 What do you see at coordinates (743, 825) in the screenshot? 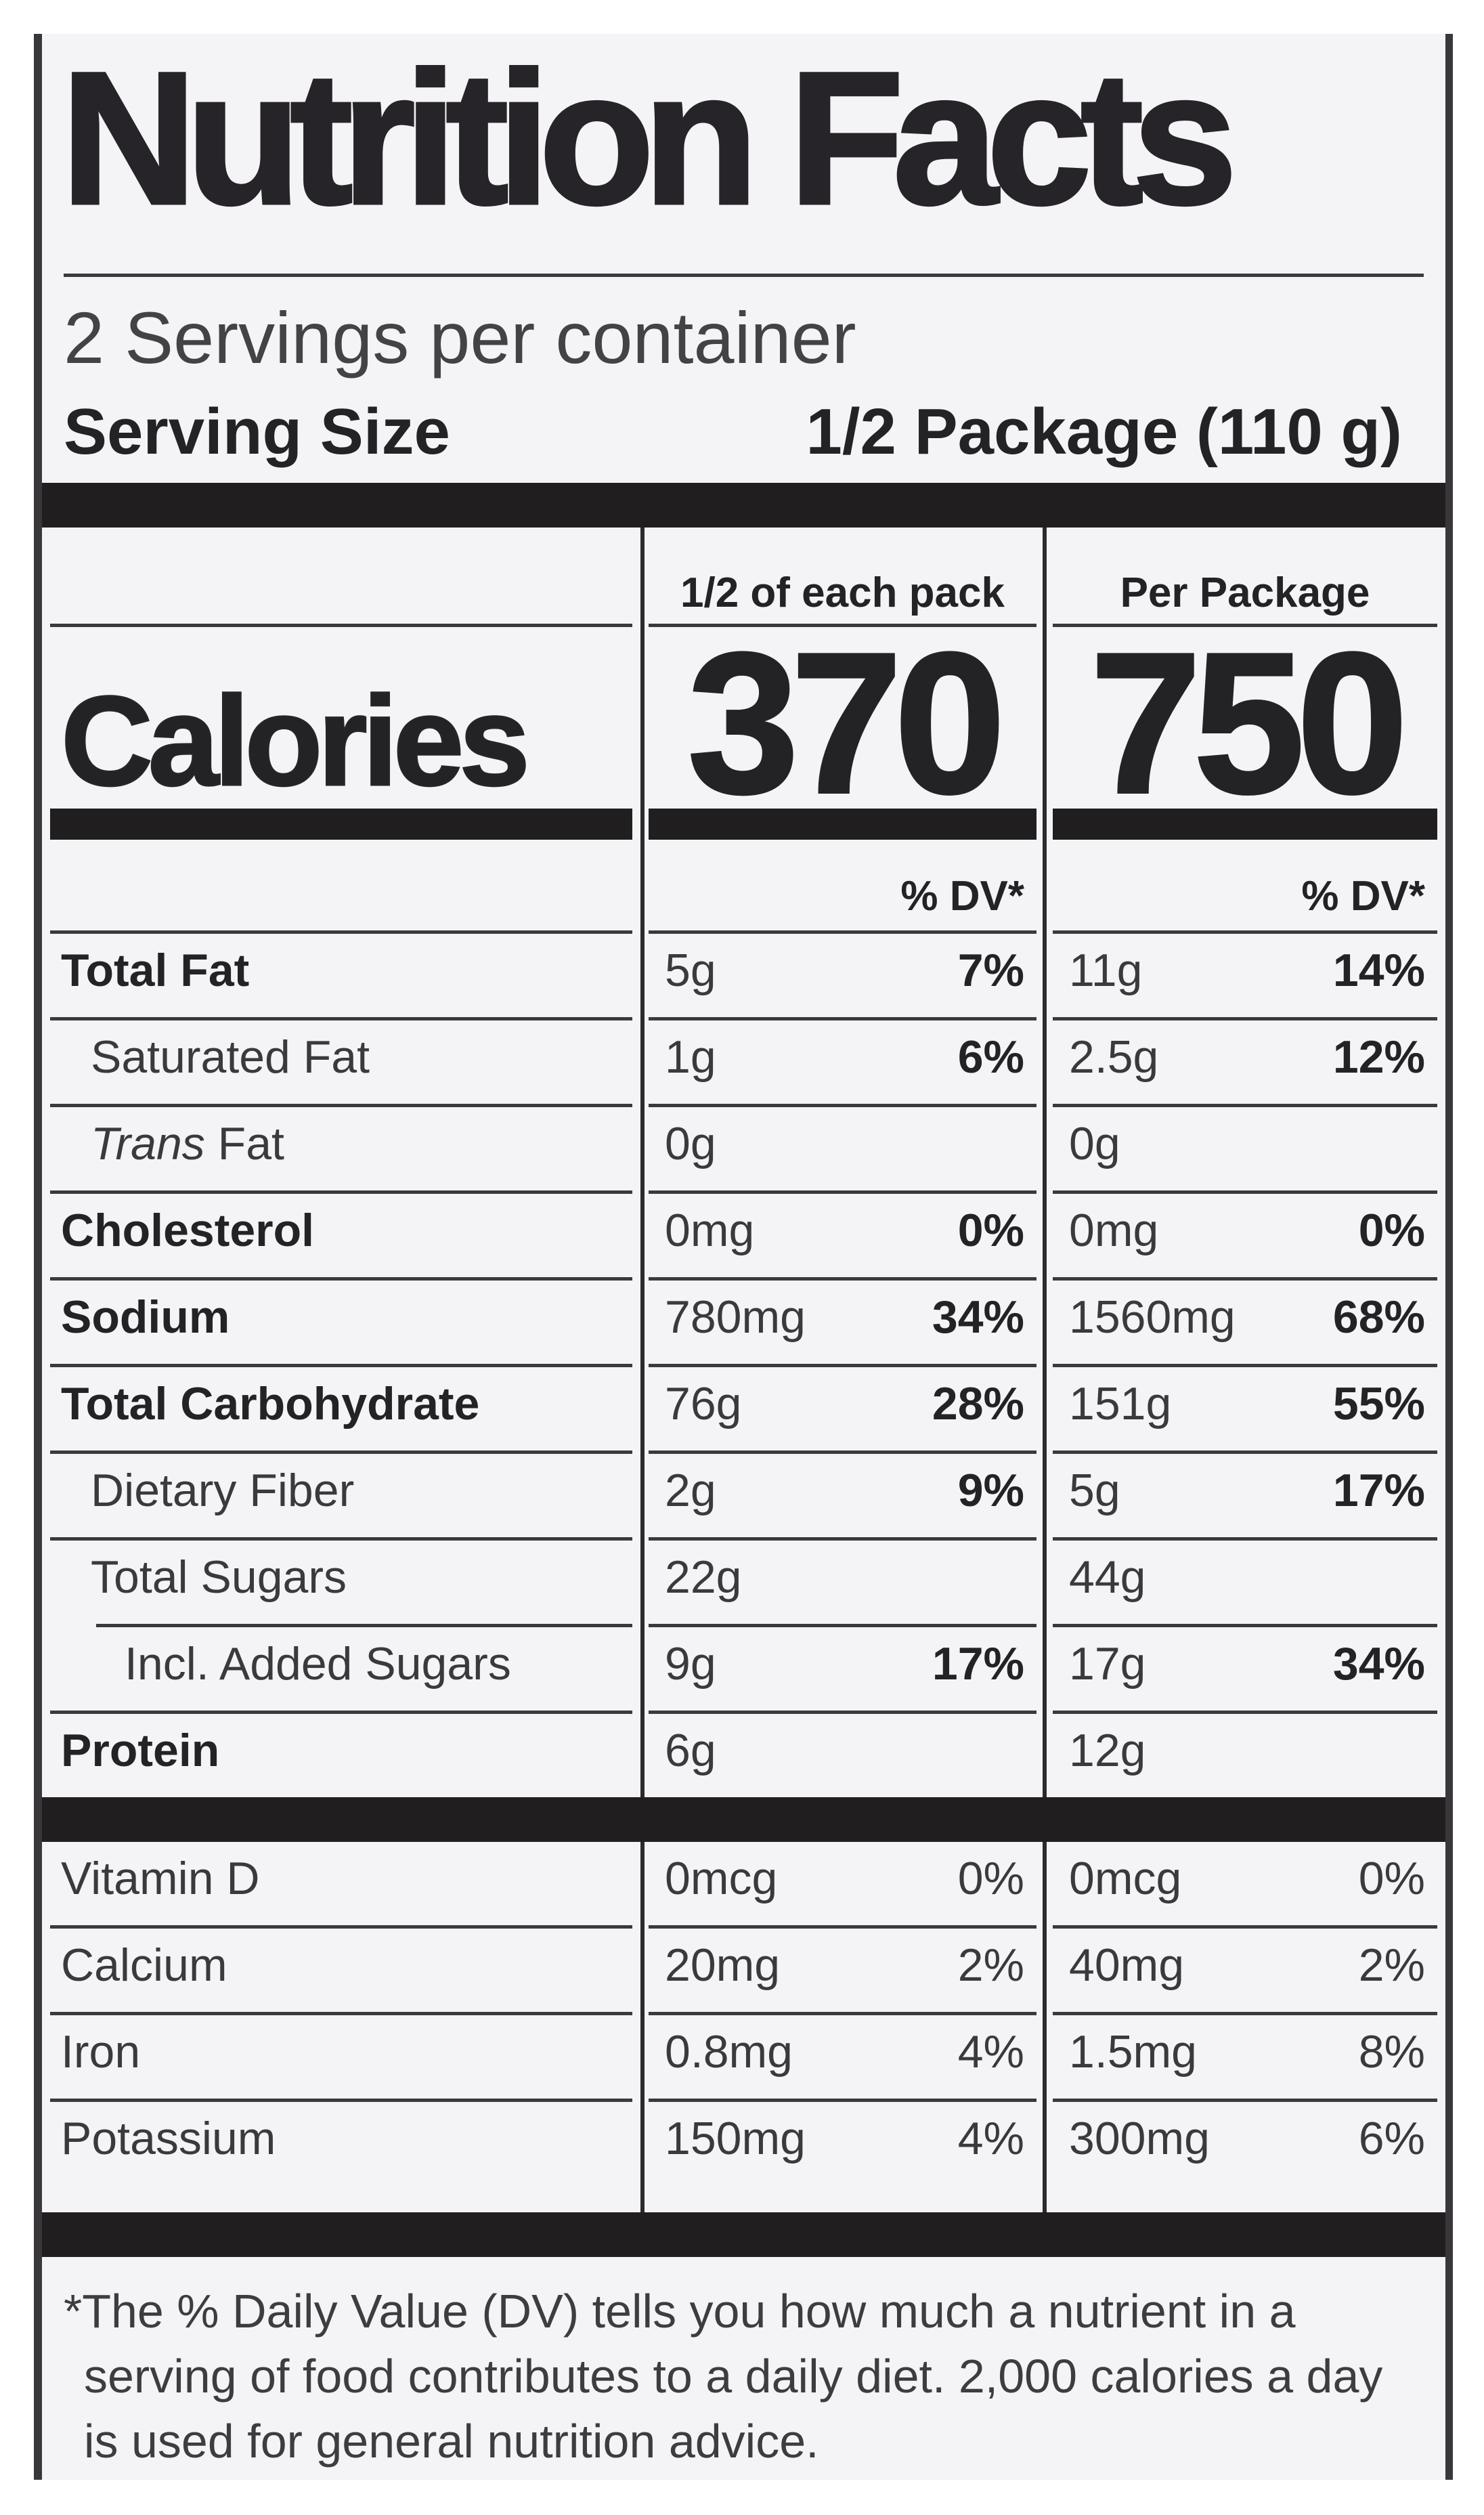
I see `calories-underline-bar` at bounding box center [743, 825].